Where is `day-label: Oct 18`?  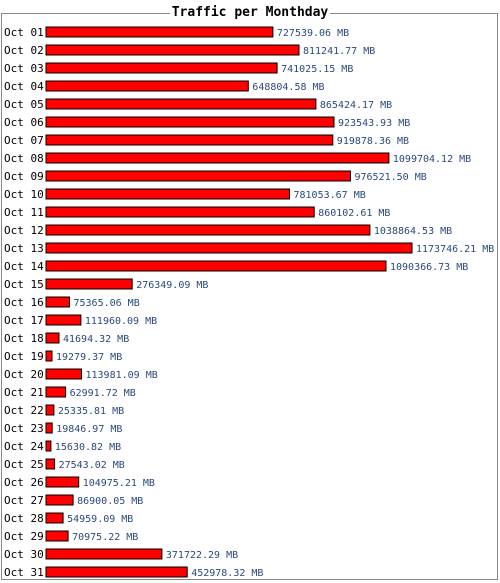
day-label: Oct 18 is located at coordinates (24, 338).